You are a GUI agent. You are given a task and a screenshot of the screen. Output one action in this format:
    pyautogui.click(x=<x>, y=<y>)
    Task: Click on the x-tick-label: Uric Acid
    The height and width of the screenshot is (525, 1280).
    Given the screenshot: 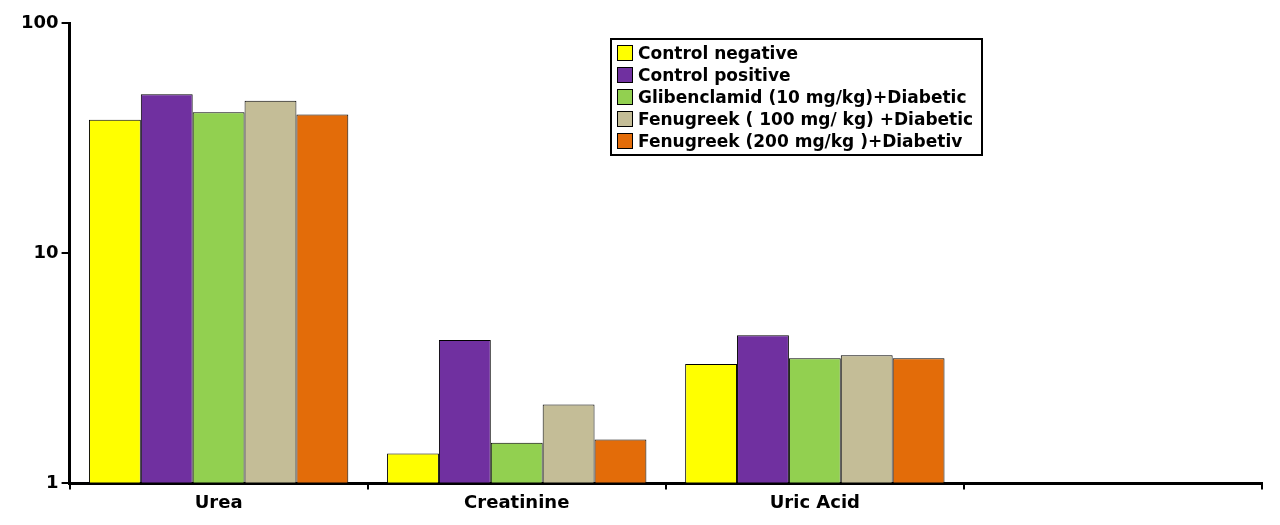 What is the action you would take?
    pyautogui.click(x=814, y=501)
    